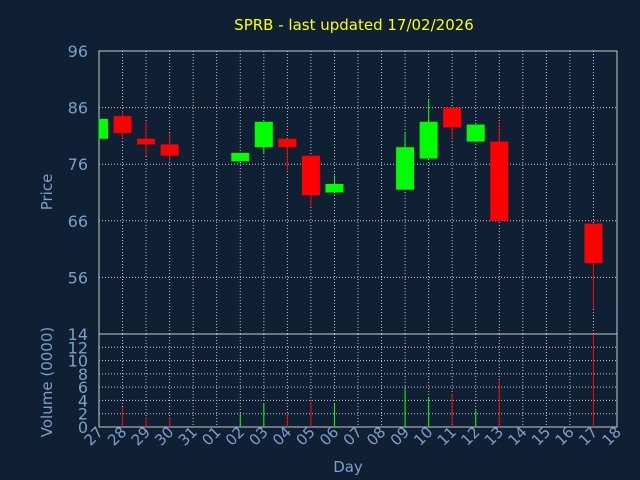  Describe the element at coordinates (47, 382) in the screenshot. I see `volume-axis-label: Volume (0000)` at that location.